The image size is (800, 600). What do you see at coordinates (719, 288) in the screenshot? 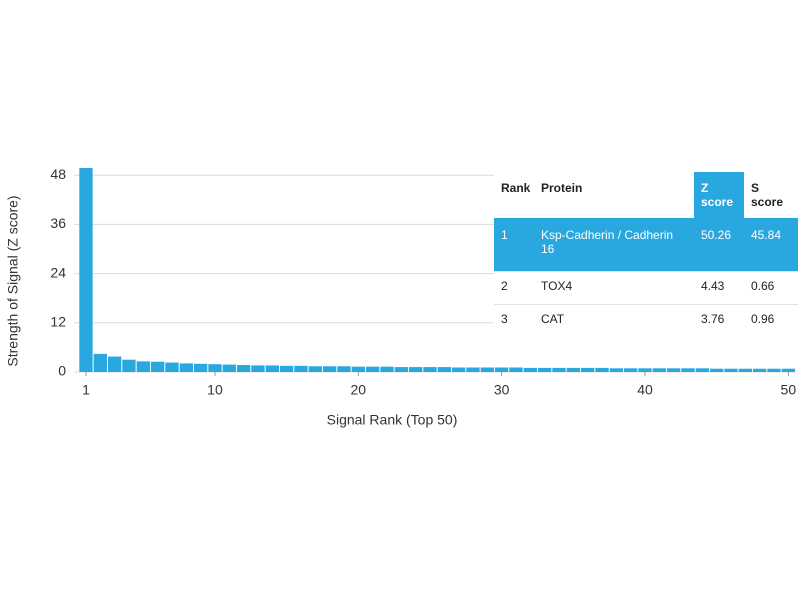
I see `table-cell: 4.43` at bounding box center [719, 288].